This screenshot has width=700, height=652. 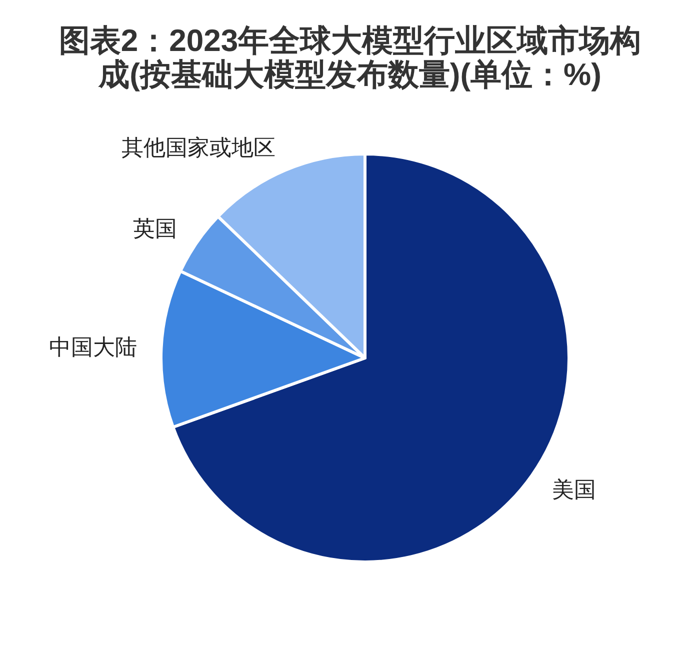 What do you see at coordinates (154, 228) in the screenshot?
I see `slice-label: 英国` at bounding box center [154, 228].